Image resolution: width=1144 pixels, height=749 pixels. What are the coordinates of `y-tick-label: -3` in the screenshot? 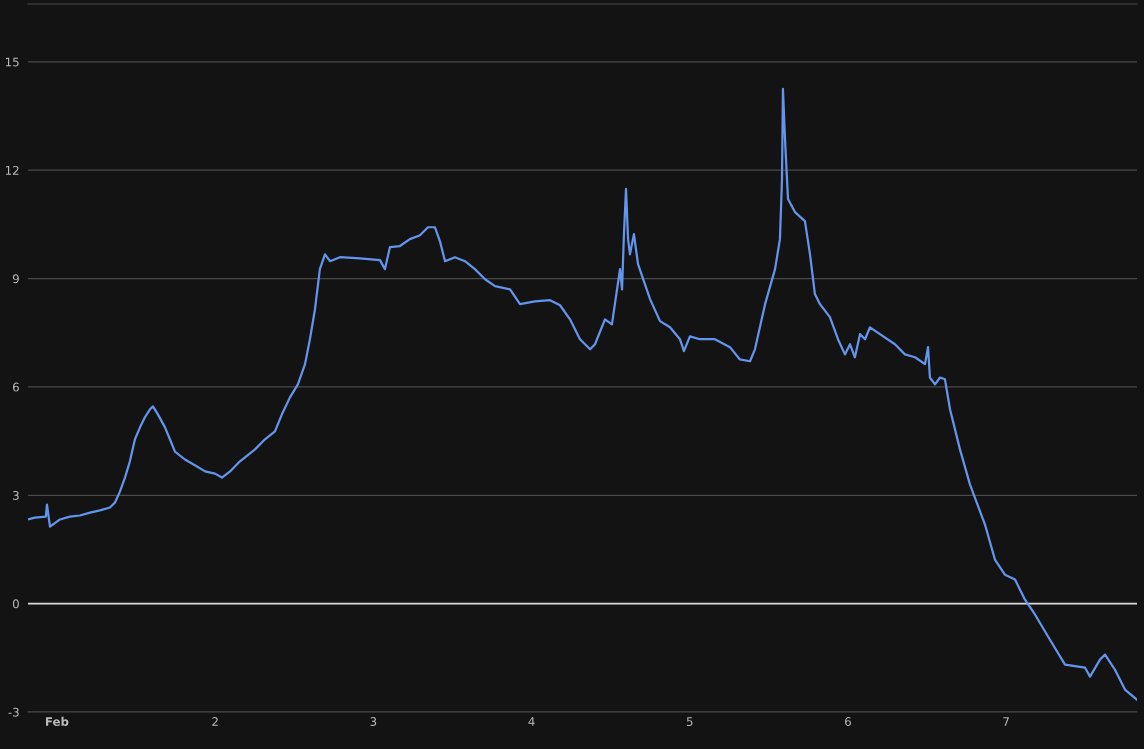 It's located at (13, 712).